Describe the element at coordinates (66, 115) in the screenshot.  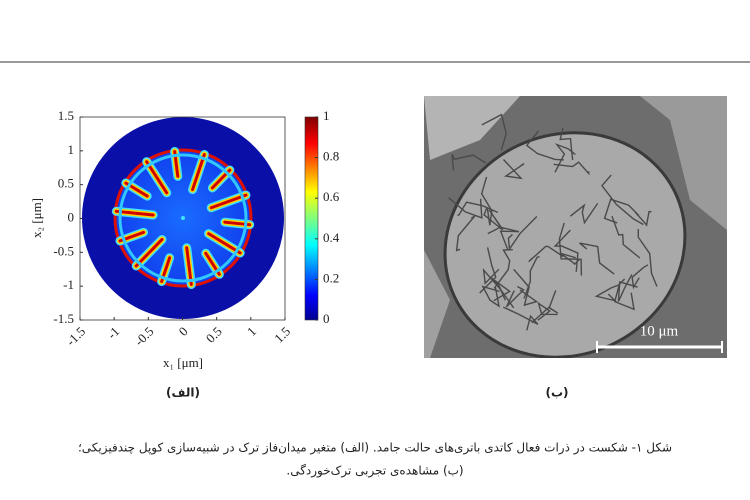
I see `y-tick-label: 1.5` at that location.